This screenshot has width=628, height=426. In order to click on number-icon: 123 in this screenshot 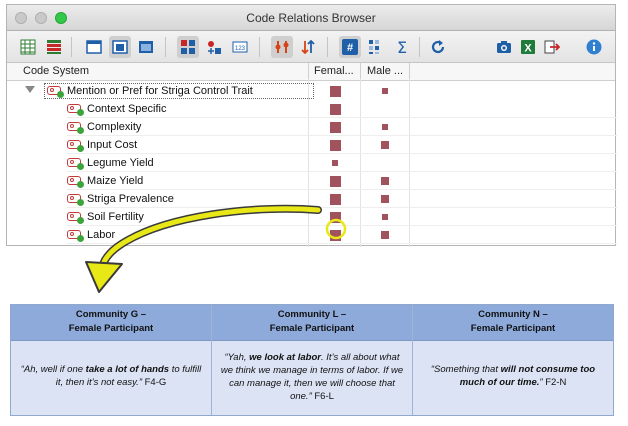, I will do `click(240, 47)`.